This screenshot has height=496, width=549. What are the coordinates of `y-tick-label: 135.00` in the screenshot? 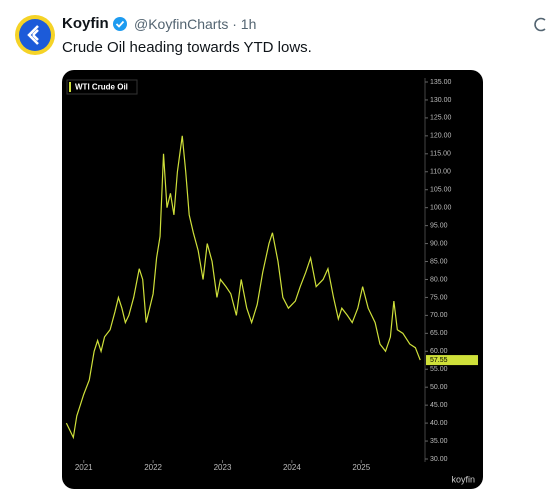 It's located at (441, 82).